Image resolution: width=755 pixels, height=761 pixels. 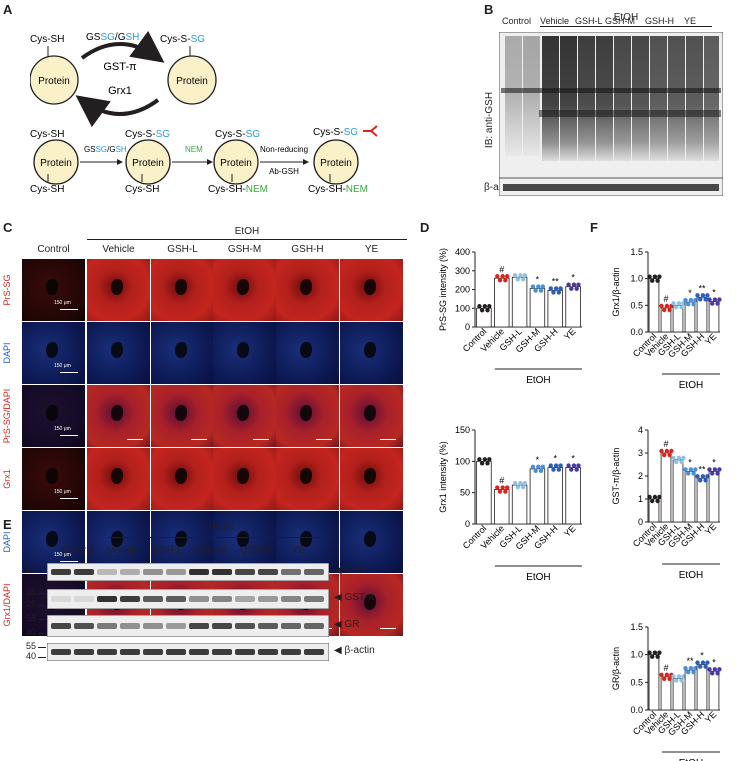 What do you see at coordinates (30, 570) in the screenshot?
I see `mw-marker: 15` at bounding box center [30, 570].